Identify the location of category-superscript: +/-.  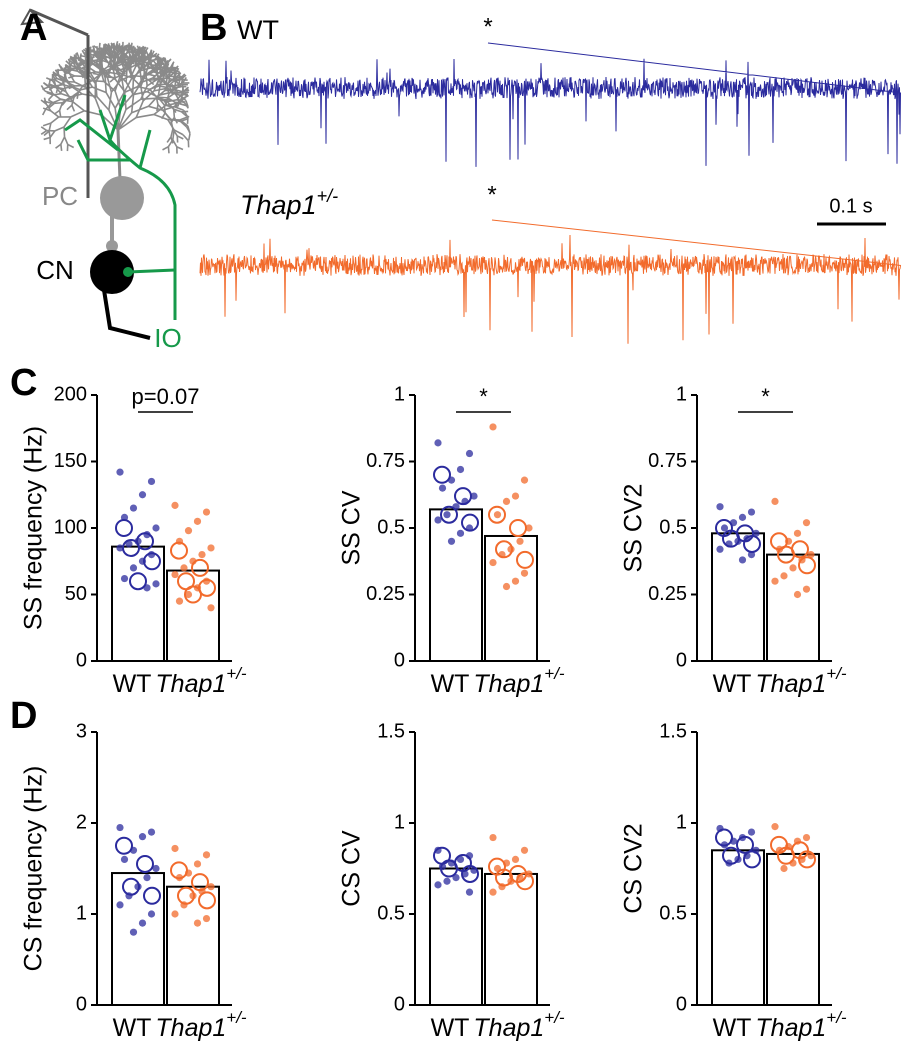
(836, 1017).